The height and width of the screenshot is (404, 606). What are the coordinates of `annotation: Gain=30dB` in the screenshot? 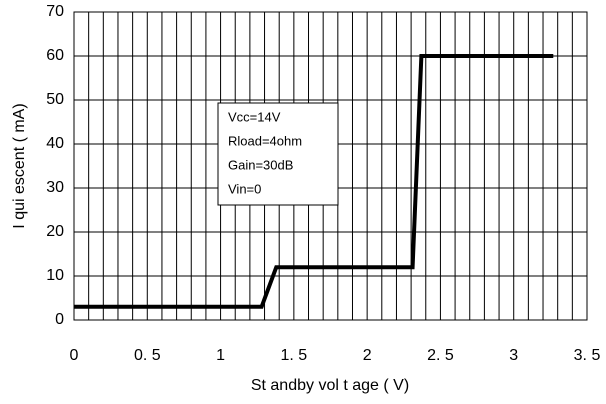 It's located at (260, 164).